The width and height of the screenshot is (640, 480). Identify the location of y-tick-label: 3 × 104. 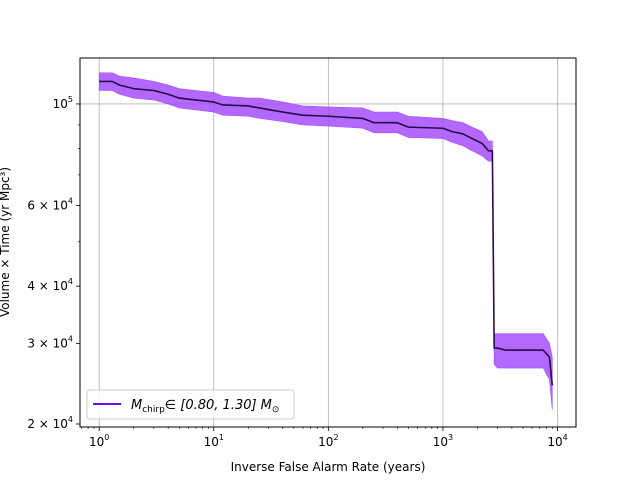
(50, 342).